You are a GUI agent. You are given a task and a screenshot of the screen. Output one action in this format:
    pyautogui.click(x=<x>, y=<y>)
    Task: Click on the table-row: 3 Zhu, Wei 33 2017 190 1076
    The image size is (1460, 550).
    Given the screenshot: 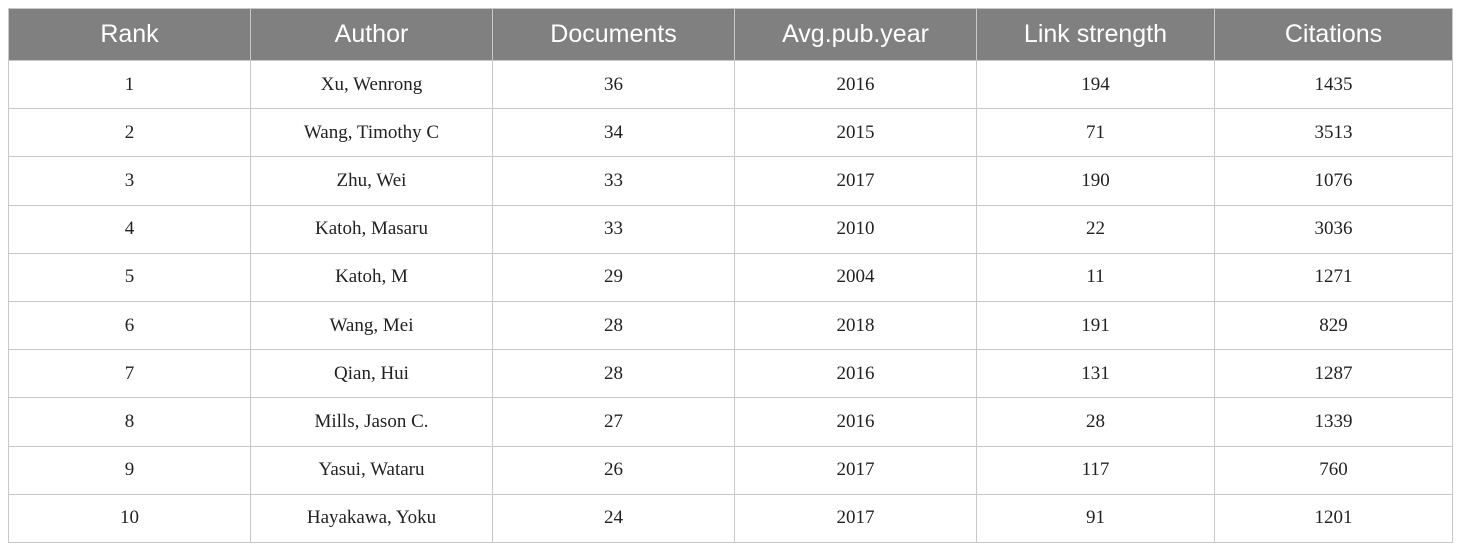 What is the action you would take?
    pyautogui.click(x=730, y=181)
    